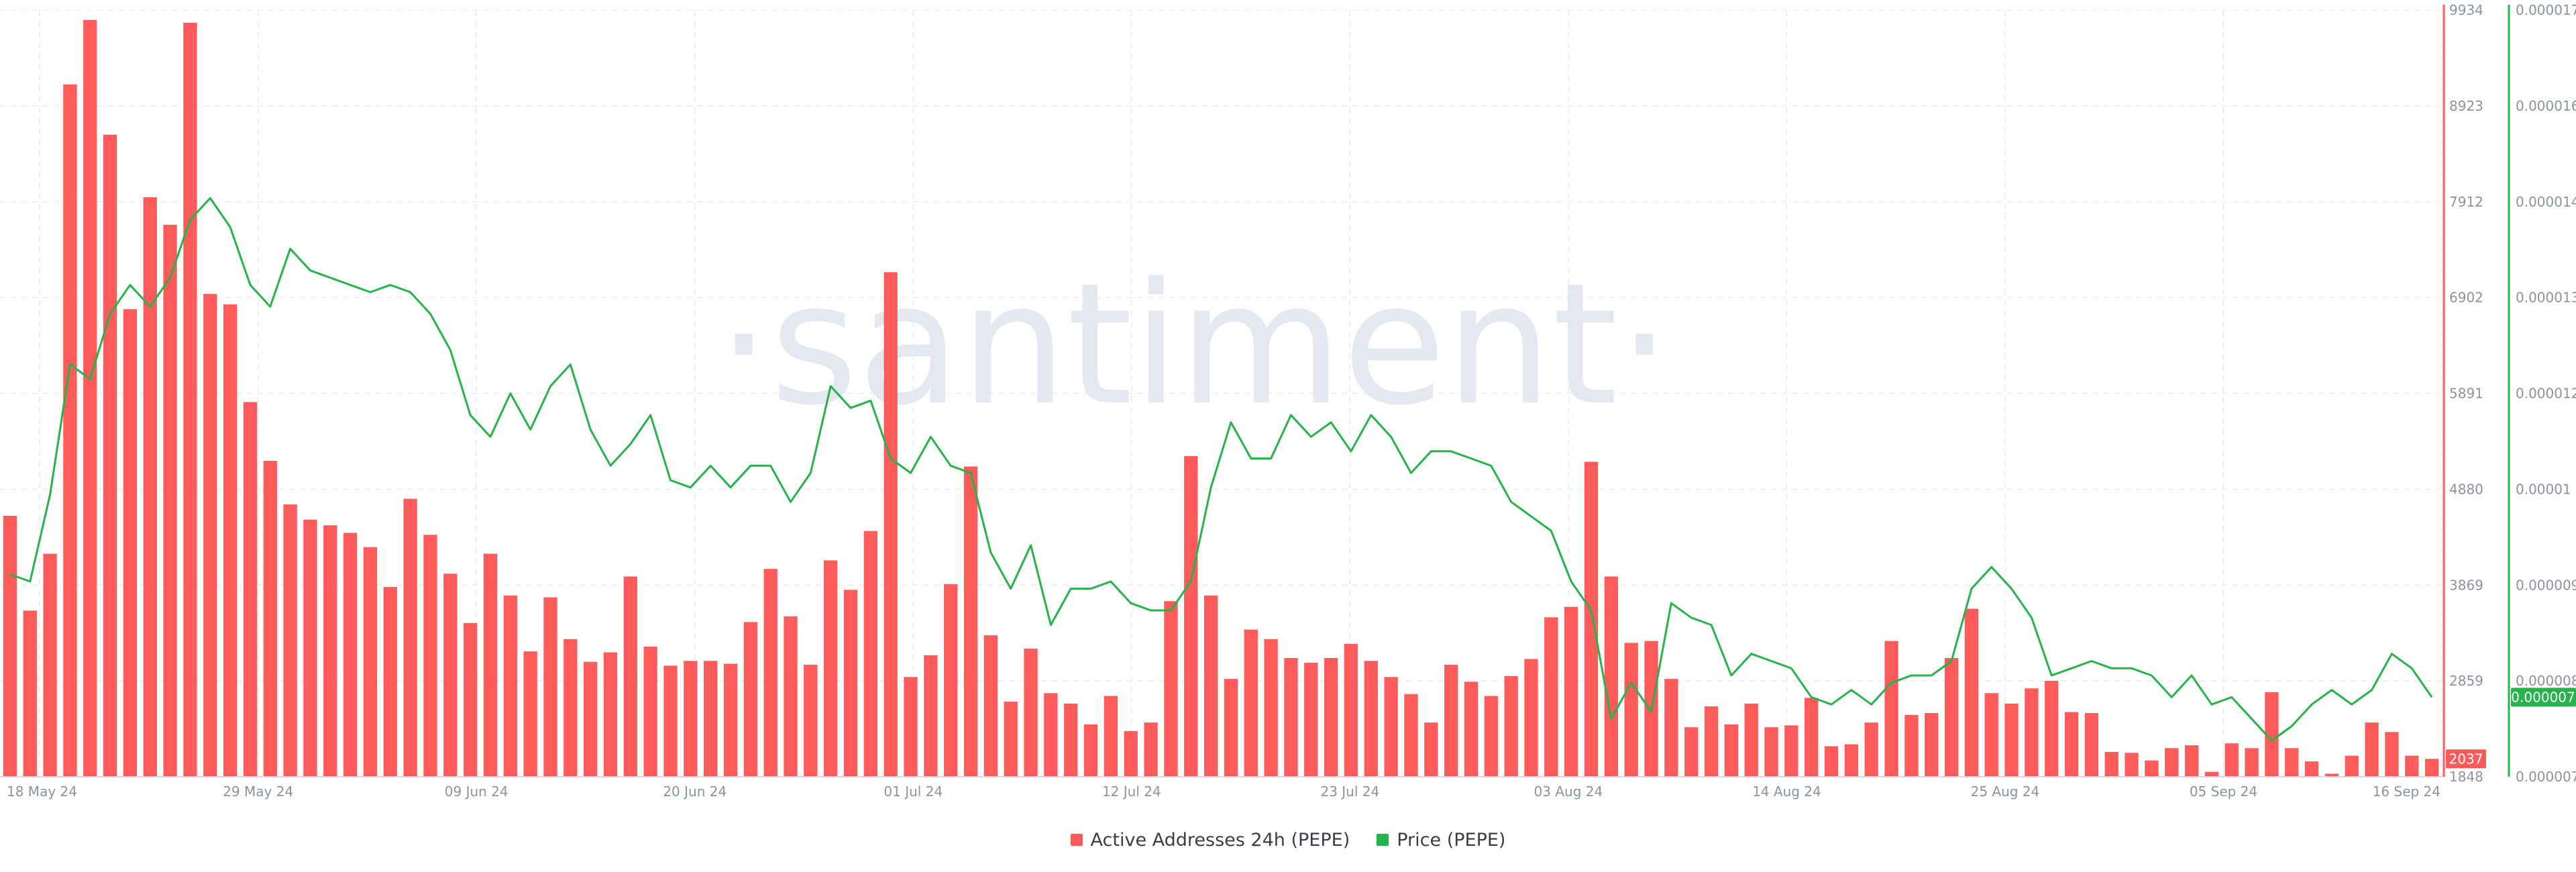 This screenshot has width=2576, height=872. Describe the element at coordinates (1349, 791) in the screenshot. I see `x-tick-label: 23 Jul 24` at that location.